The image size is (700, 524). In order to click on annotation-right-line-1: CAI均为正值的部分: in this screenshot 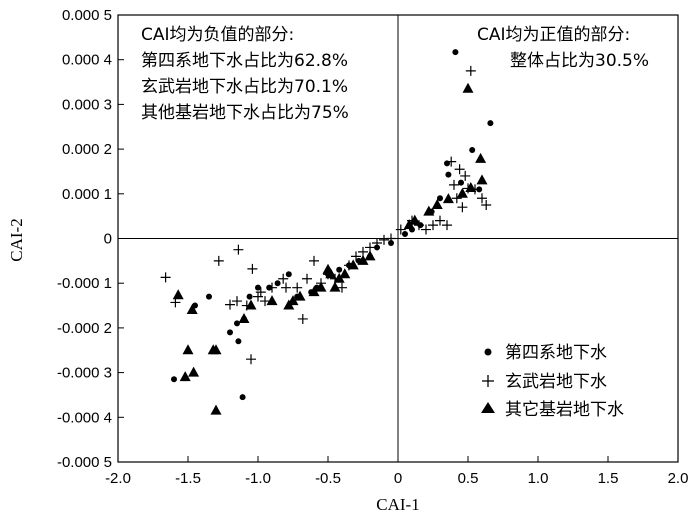, I will do `click(553, 35)`.